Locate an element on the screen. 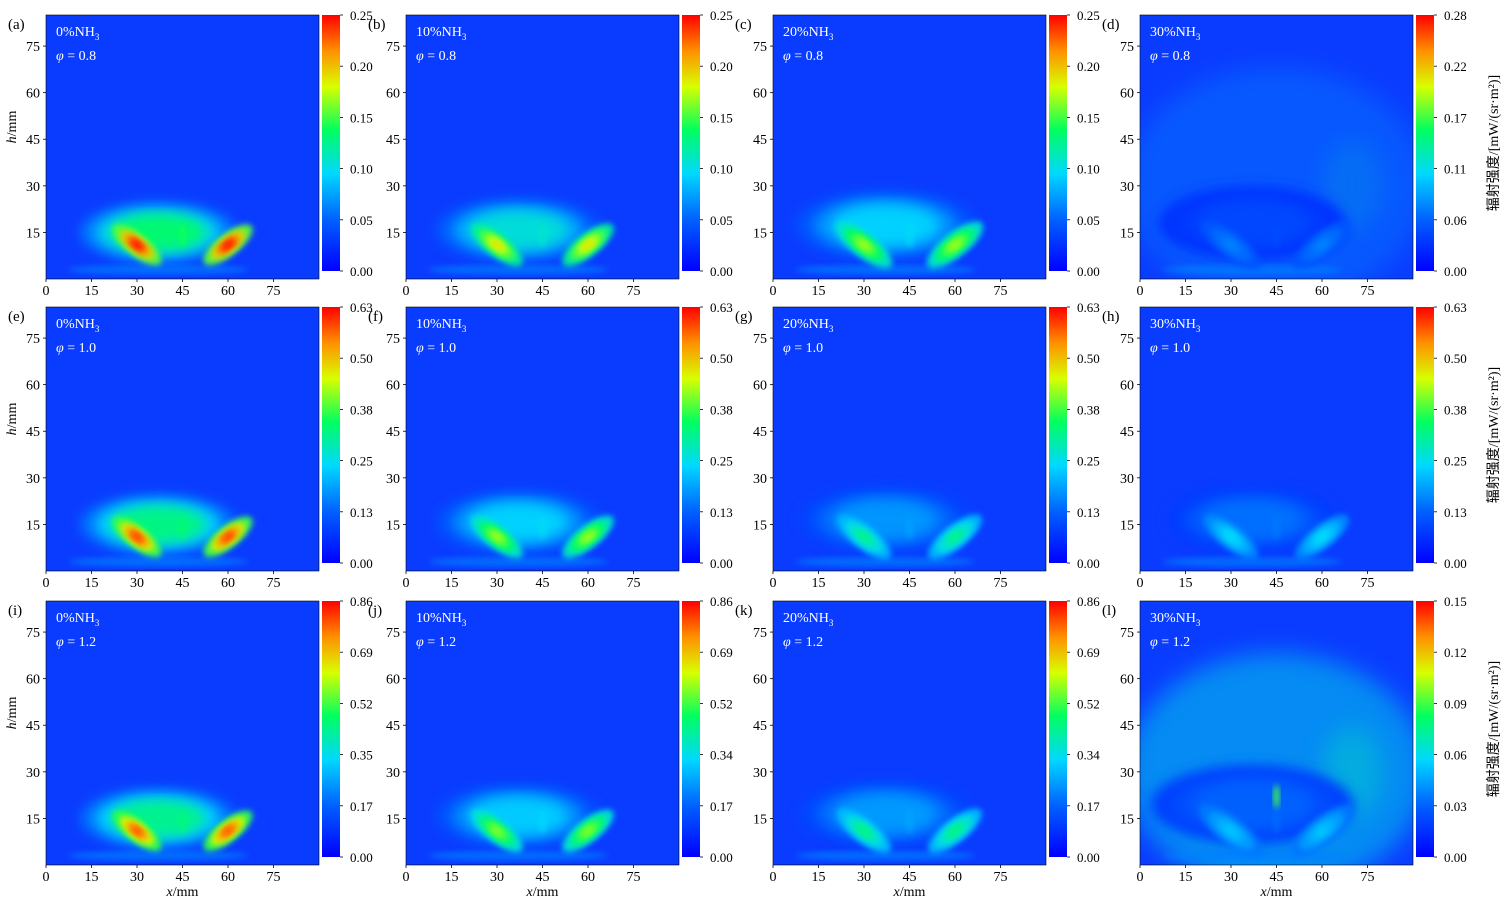 This screenshot has width=1508, height=910. colorbar-tick-label: 0.50 is located at coordinates (721, 358).